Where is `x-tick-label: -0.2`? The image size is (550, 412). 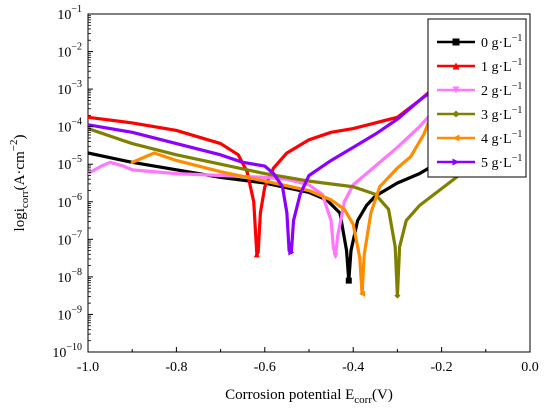 x-tick-label: -0.2 is located at coordinates (442, 367).